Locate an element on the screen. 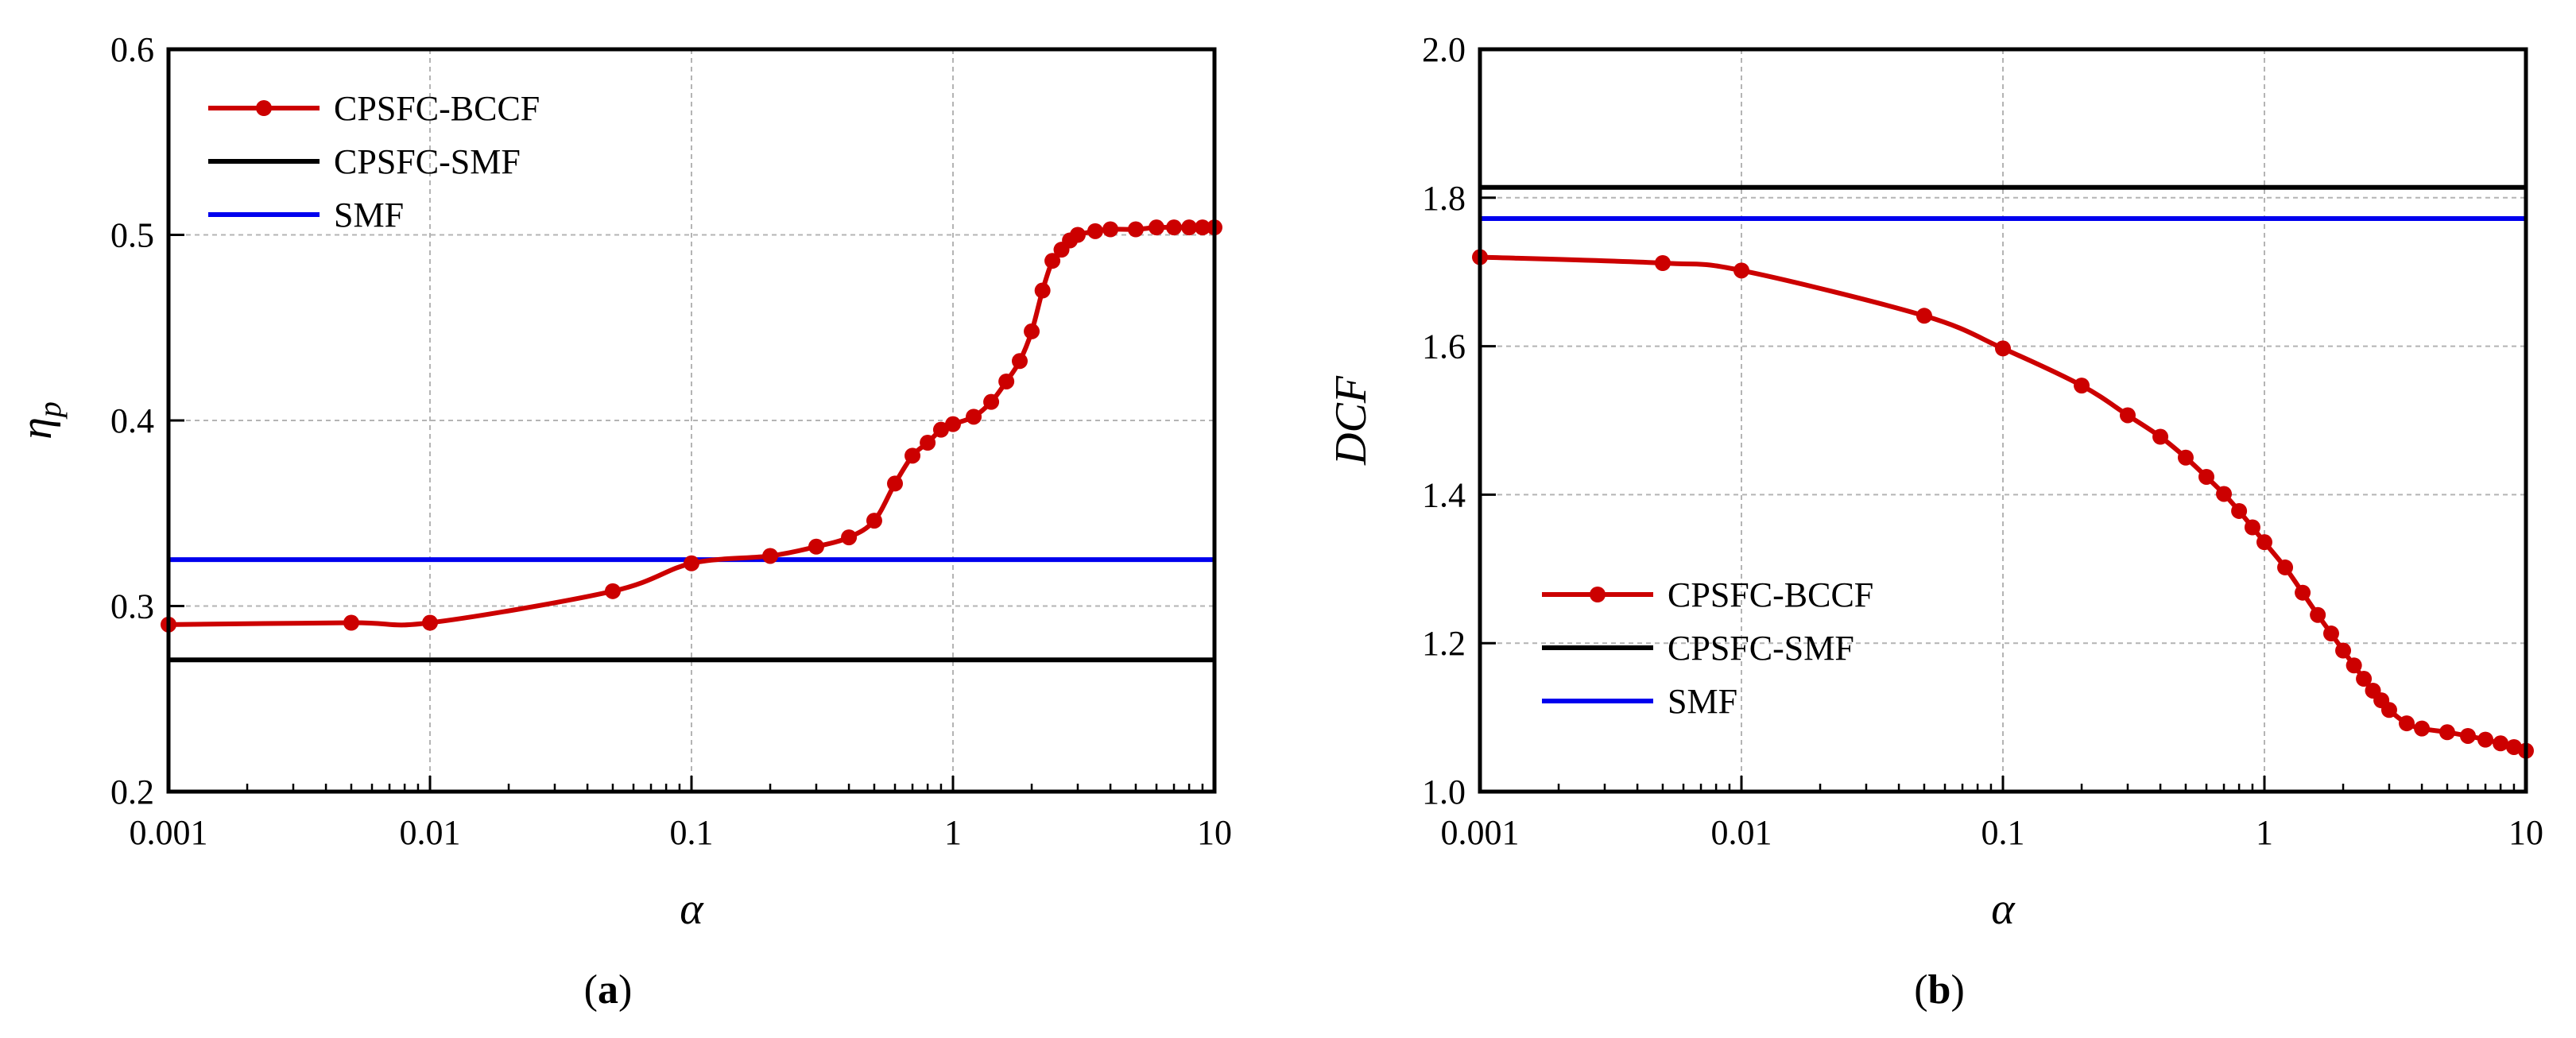  y-tick-label: 0.6 is located at coordinates (132, 49).